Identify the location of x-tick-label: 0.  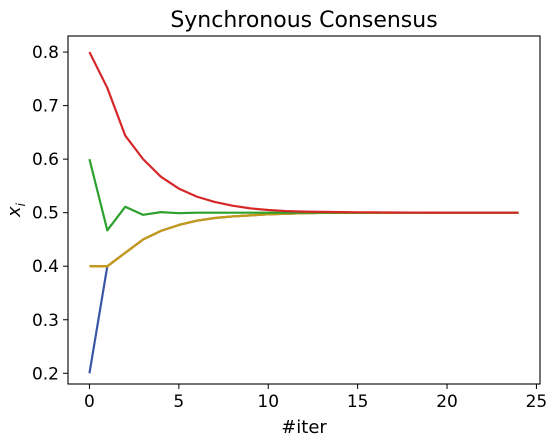
(89, 402).